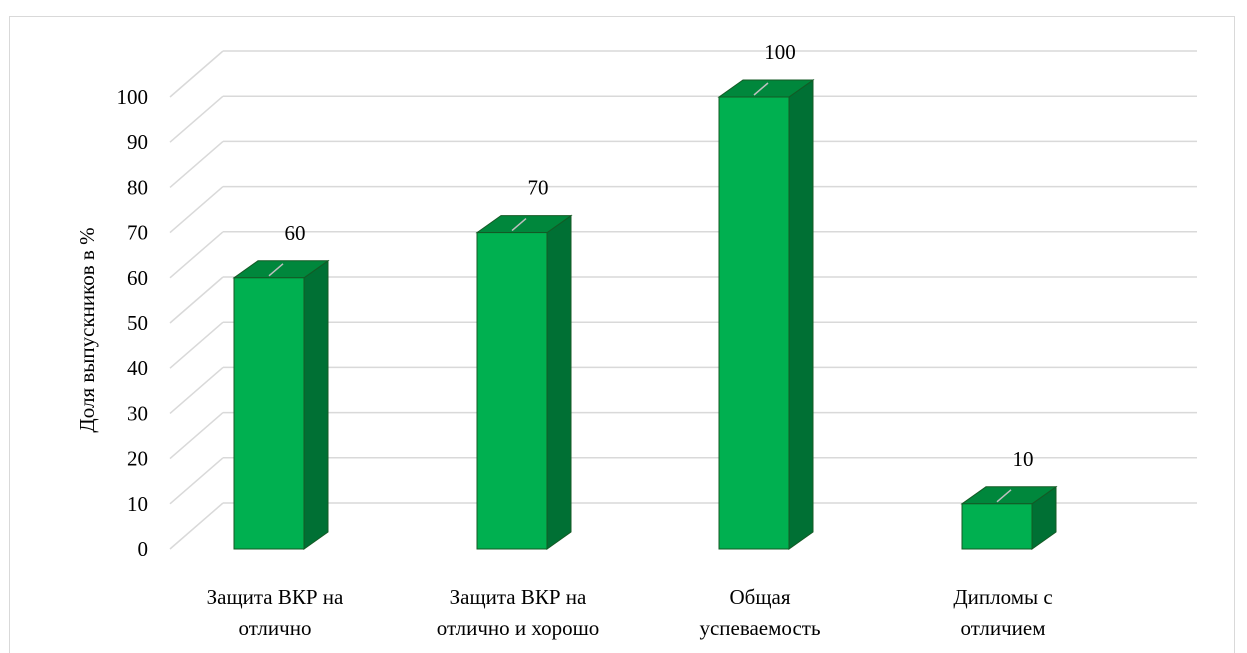 This screenshot has width=1247, height=653. What do you see at coordinates (780, 52) in the screenshot?
I see `data-label: 100` at bounding box center [780, 52].